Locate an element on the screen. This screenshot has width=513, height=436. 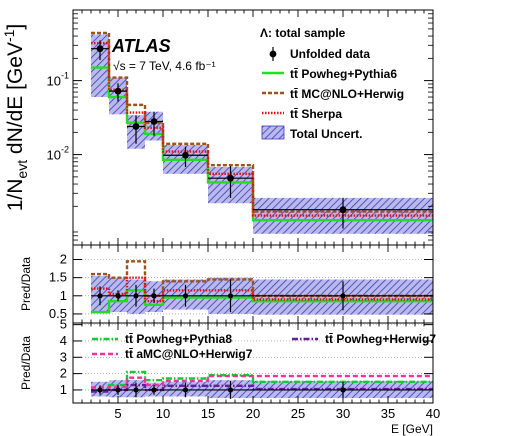
y-label-part: ] is located at coordinates (15, 27).